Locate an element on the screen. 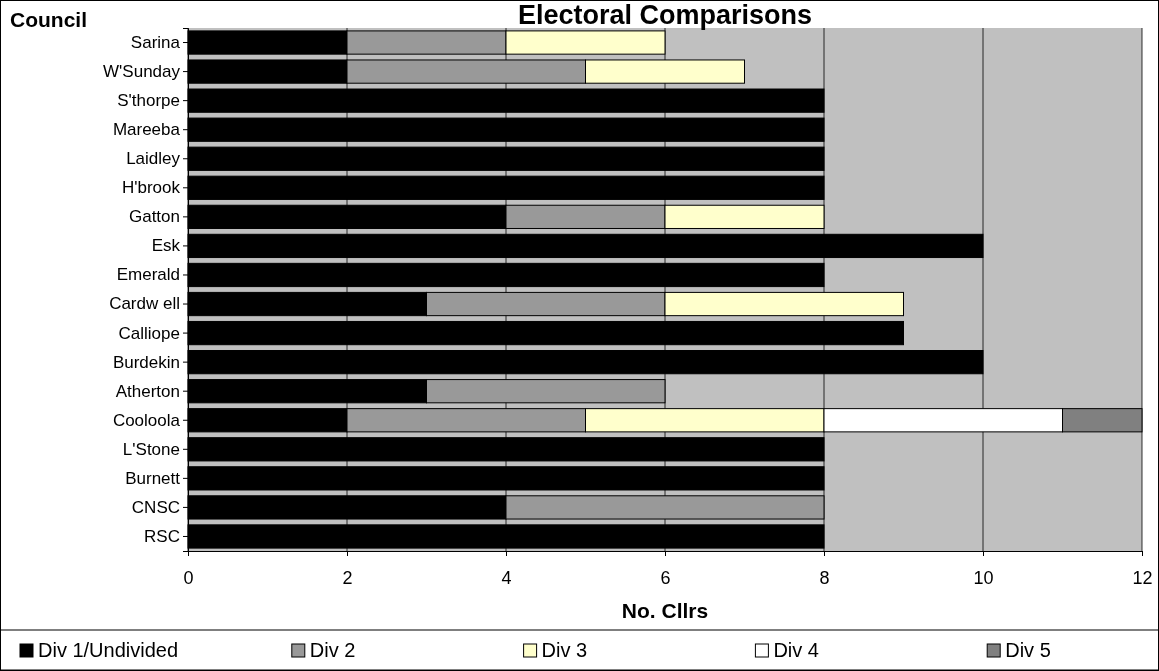  x-tick-label: 6 is located at coordinates (665, 578).